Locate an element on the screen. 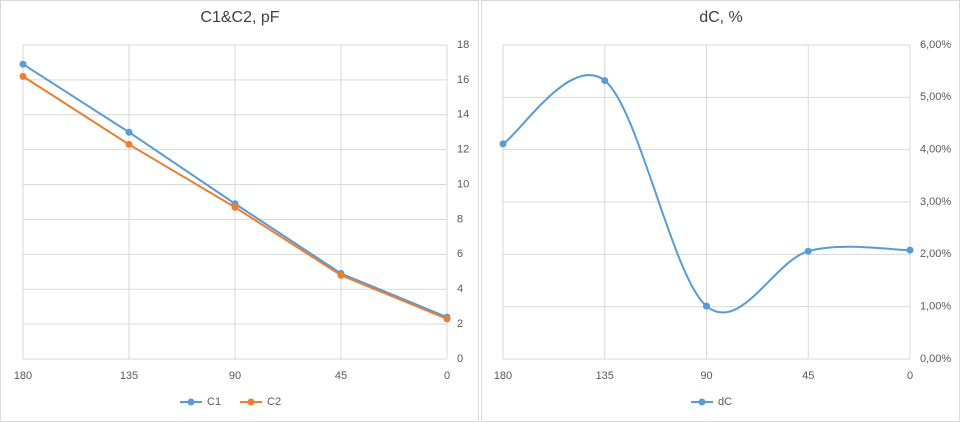 The image size is (961, 423). y-tick-label: 18 is located at coordinates (463, 45).